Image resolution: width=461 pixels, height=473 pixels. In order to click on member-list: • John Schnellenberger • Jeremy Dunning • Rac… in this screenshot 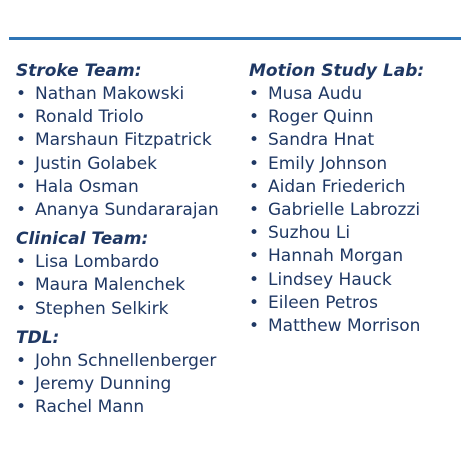, I will do `click(117, 385)`.